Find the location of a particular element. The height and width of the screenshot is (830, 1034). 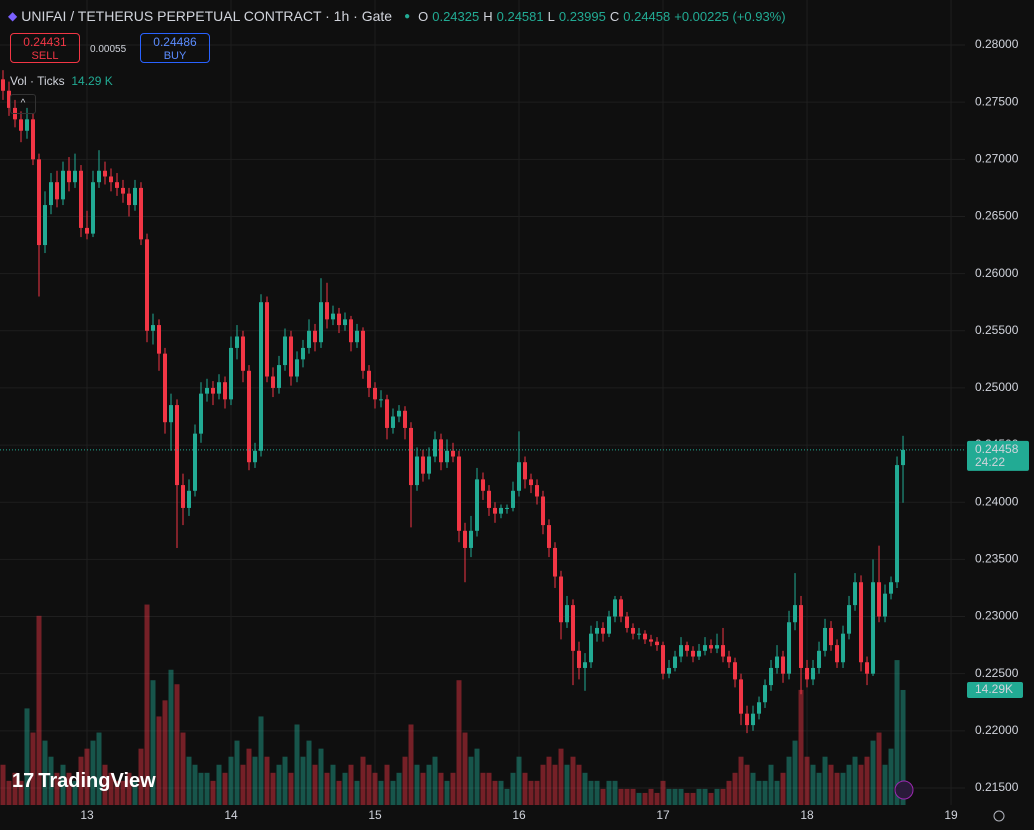

symbol-icon: ◆ is located at coordinates (13, 16).